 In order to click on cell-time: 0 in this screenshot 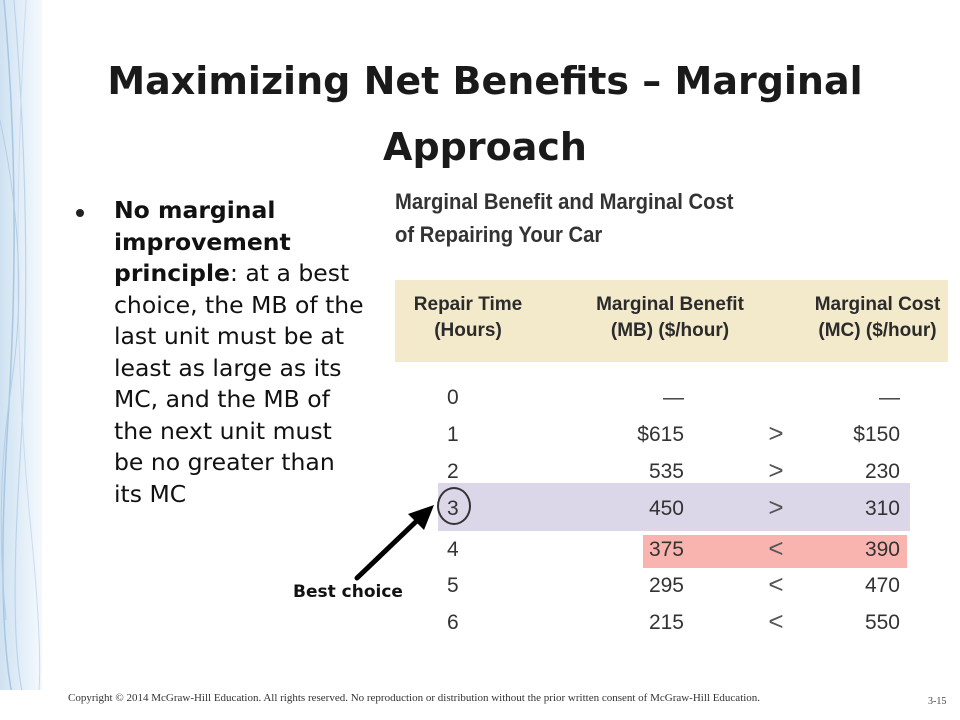, I will do `click(453, 397)`.